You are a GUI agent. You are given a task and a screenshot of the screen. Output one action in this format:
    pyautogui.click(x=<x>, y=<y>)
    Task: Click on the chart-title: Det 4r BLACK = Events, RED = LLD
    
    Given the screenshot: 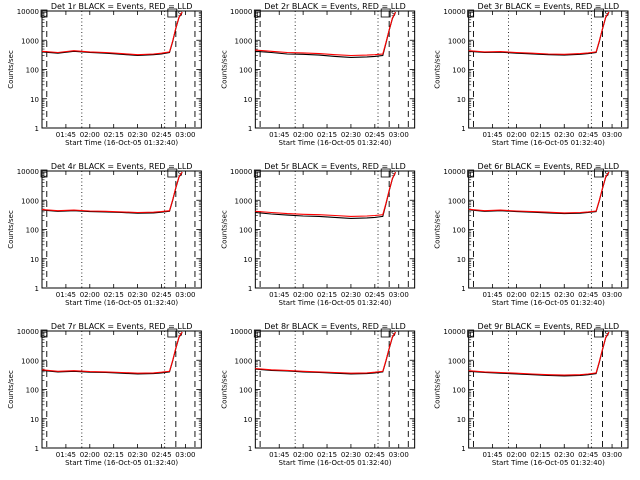 What is the action you would take?
    pyautogui.click(x=122, y=166)
    